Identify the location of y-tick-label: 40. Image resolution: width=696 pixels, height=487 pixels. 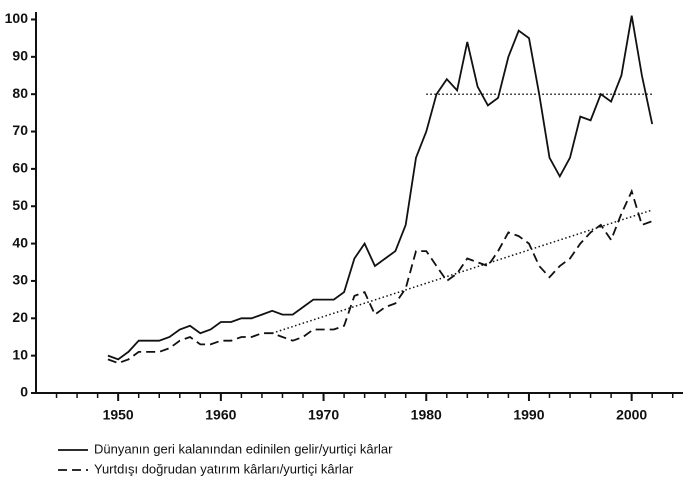
(20, 242).